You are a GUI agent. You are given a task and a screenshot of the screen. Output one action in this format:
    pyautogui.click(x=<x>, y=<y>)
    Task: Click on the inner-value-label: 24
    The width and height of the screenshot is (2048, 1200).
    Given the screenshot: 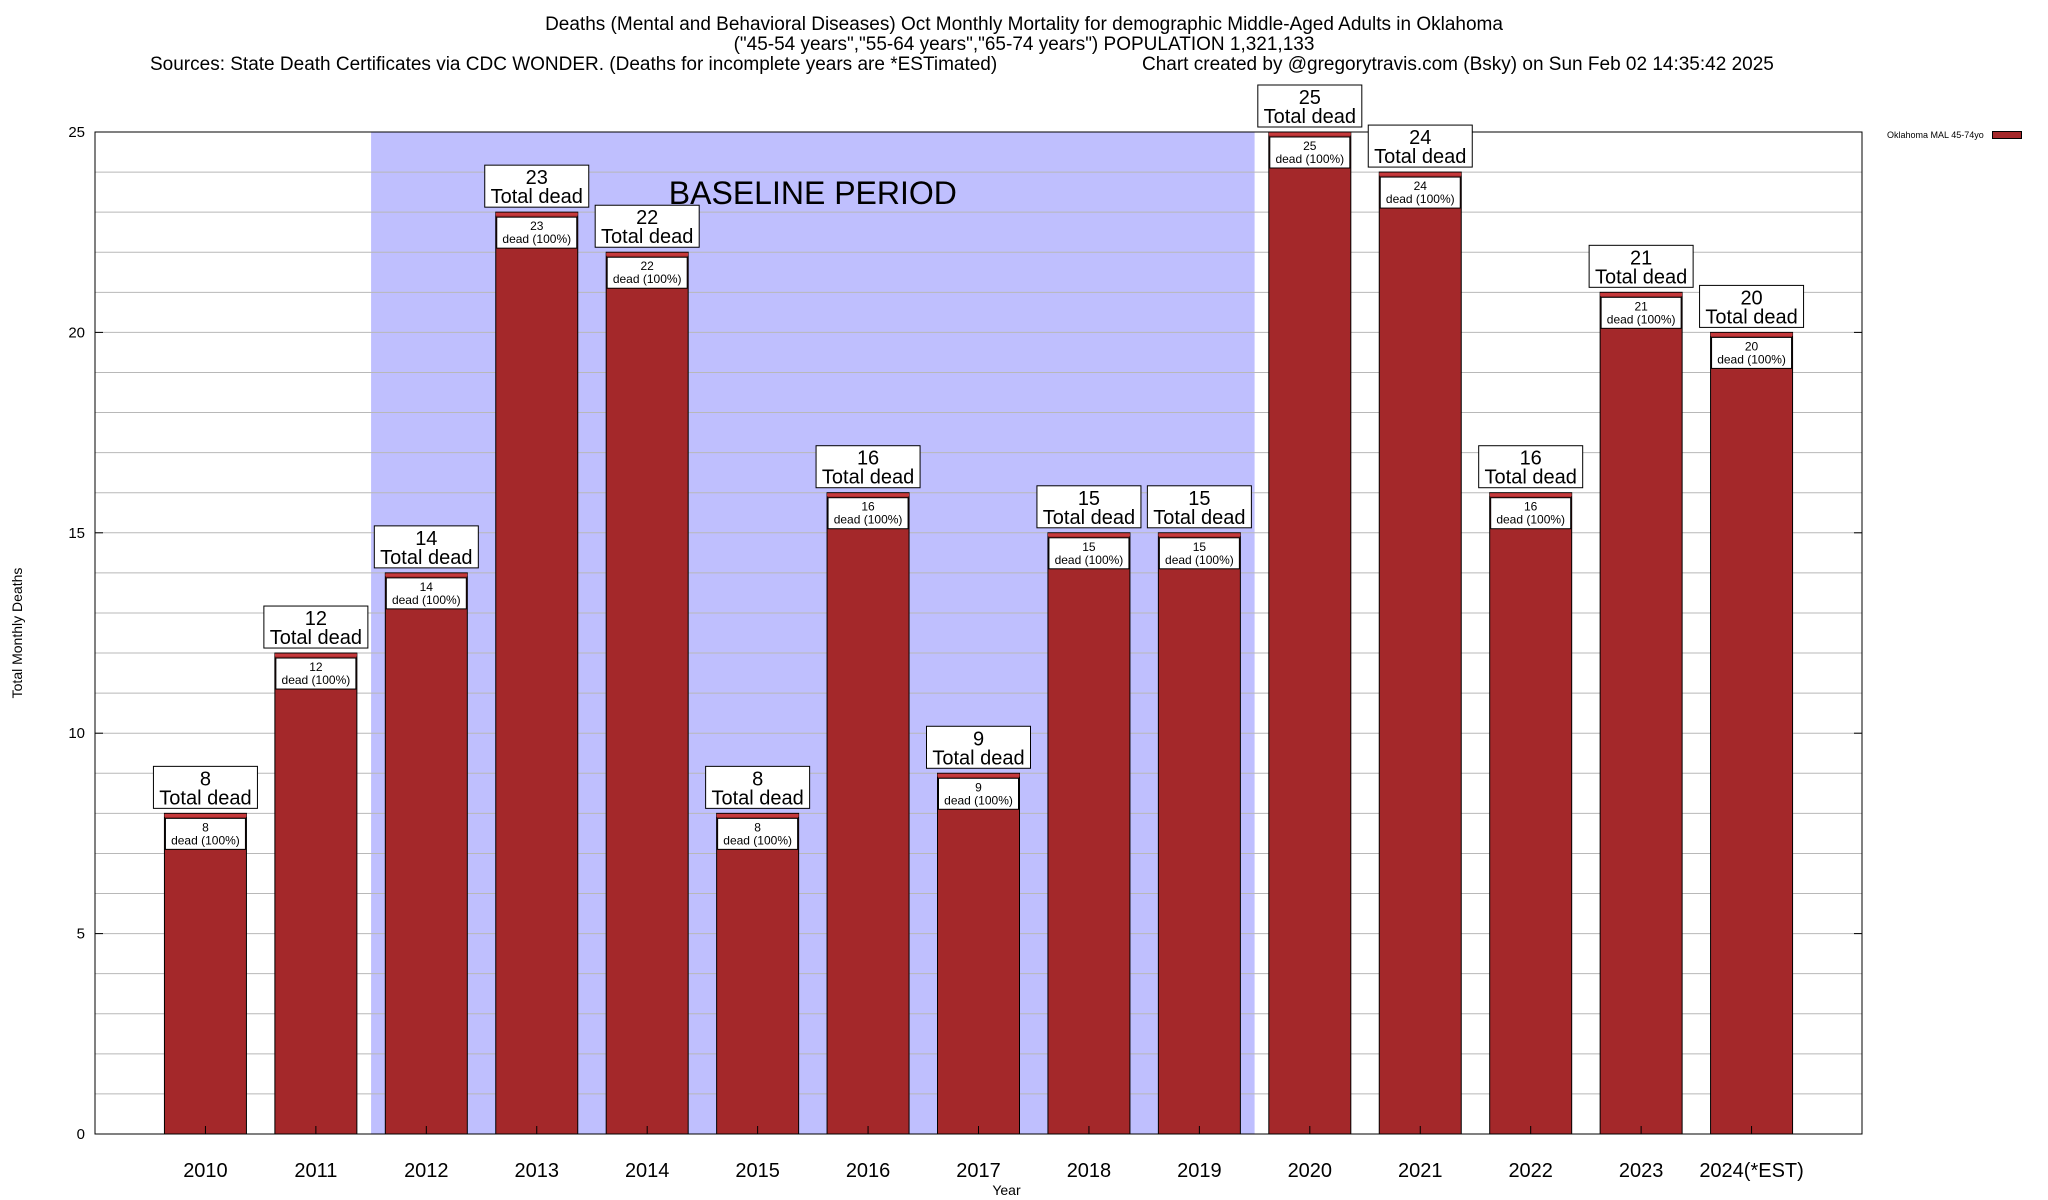 What is the action you would take?
    pyautogui.click(x=1421, y=186)
    